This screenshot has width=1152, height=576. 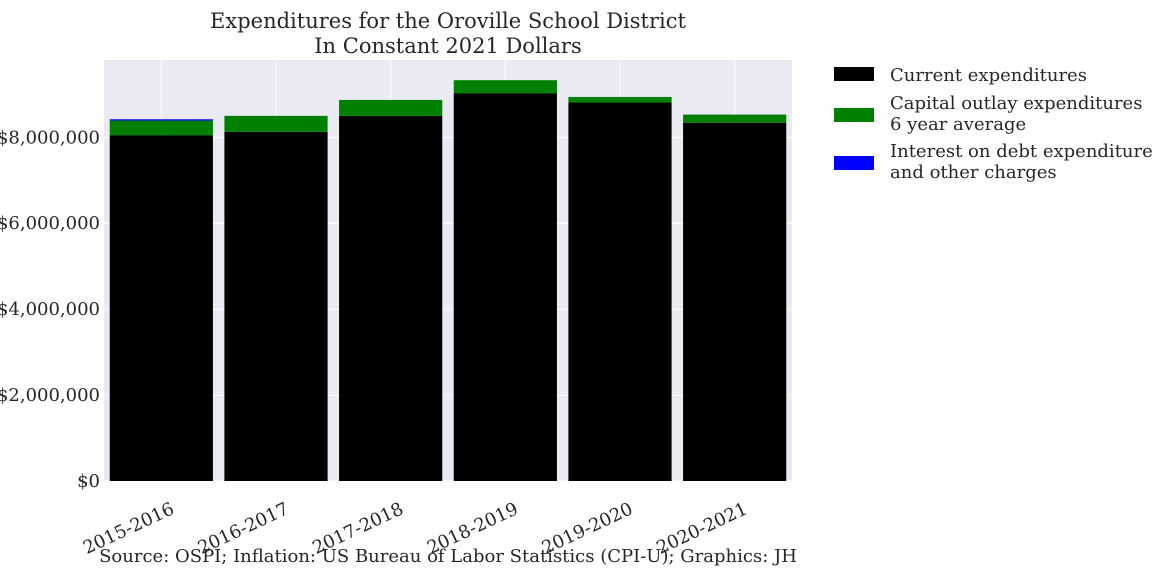 I want to click on legend-label: Interest on debt expenditures, so click(x=1021, y=151).